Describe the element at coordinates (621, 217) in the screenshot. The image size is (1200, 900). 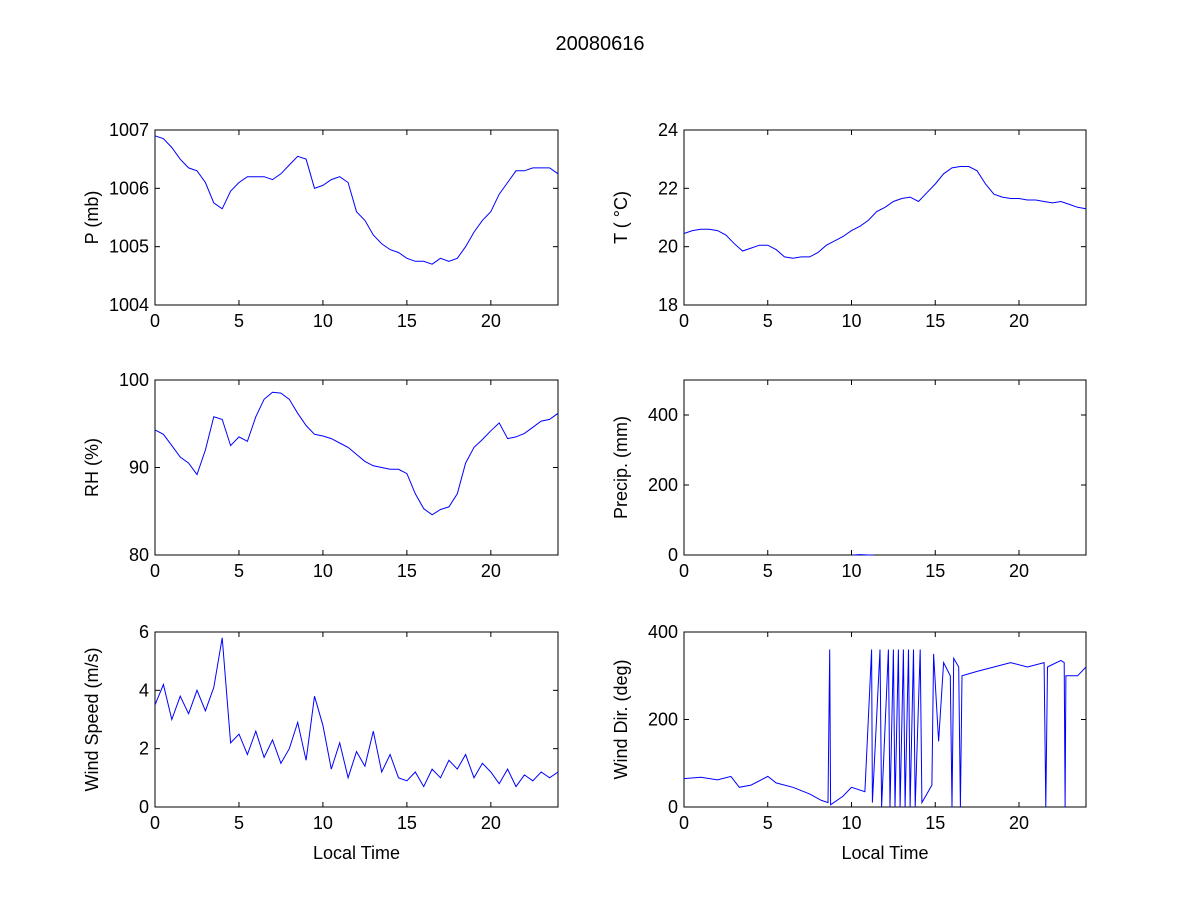
I see `y-axis-label: T ( °C)` at that location.